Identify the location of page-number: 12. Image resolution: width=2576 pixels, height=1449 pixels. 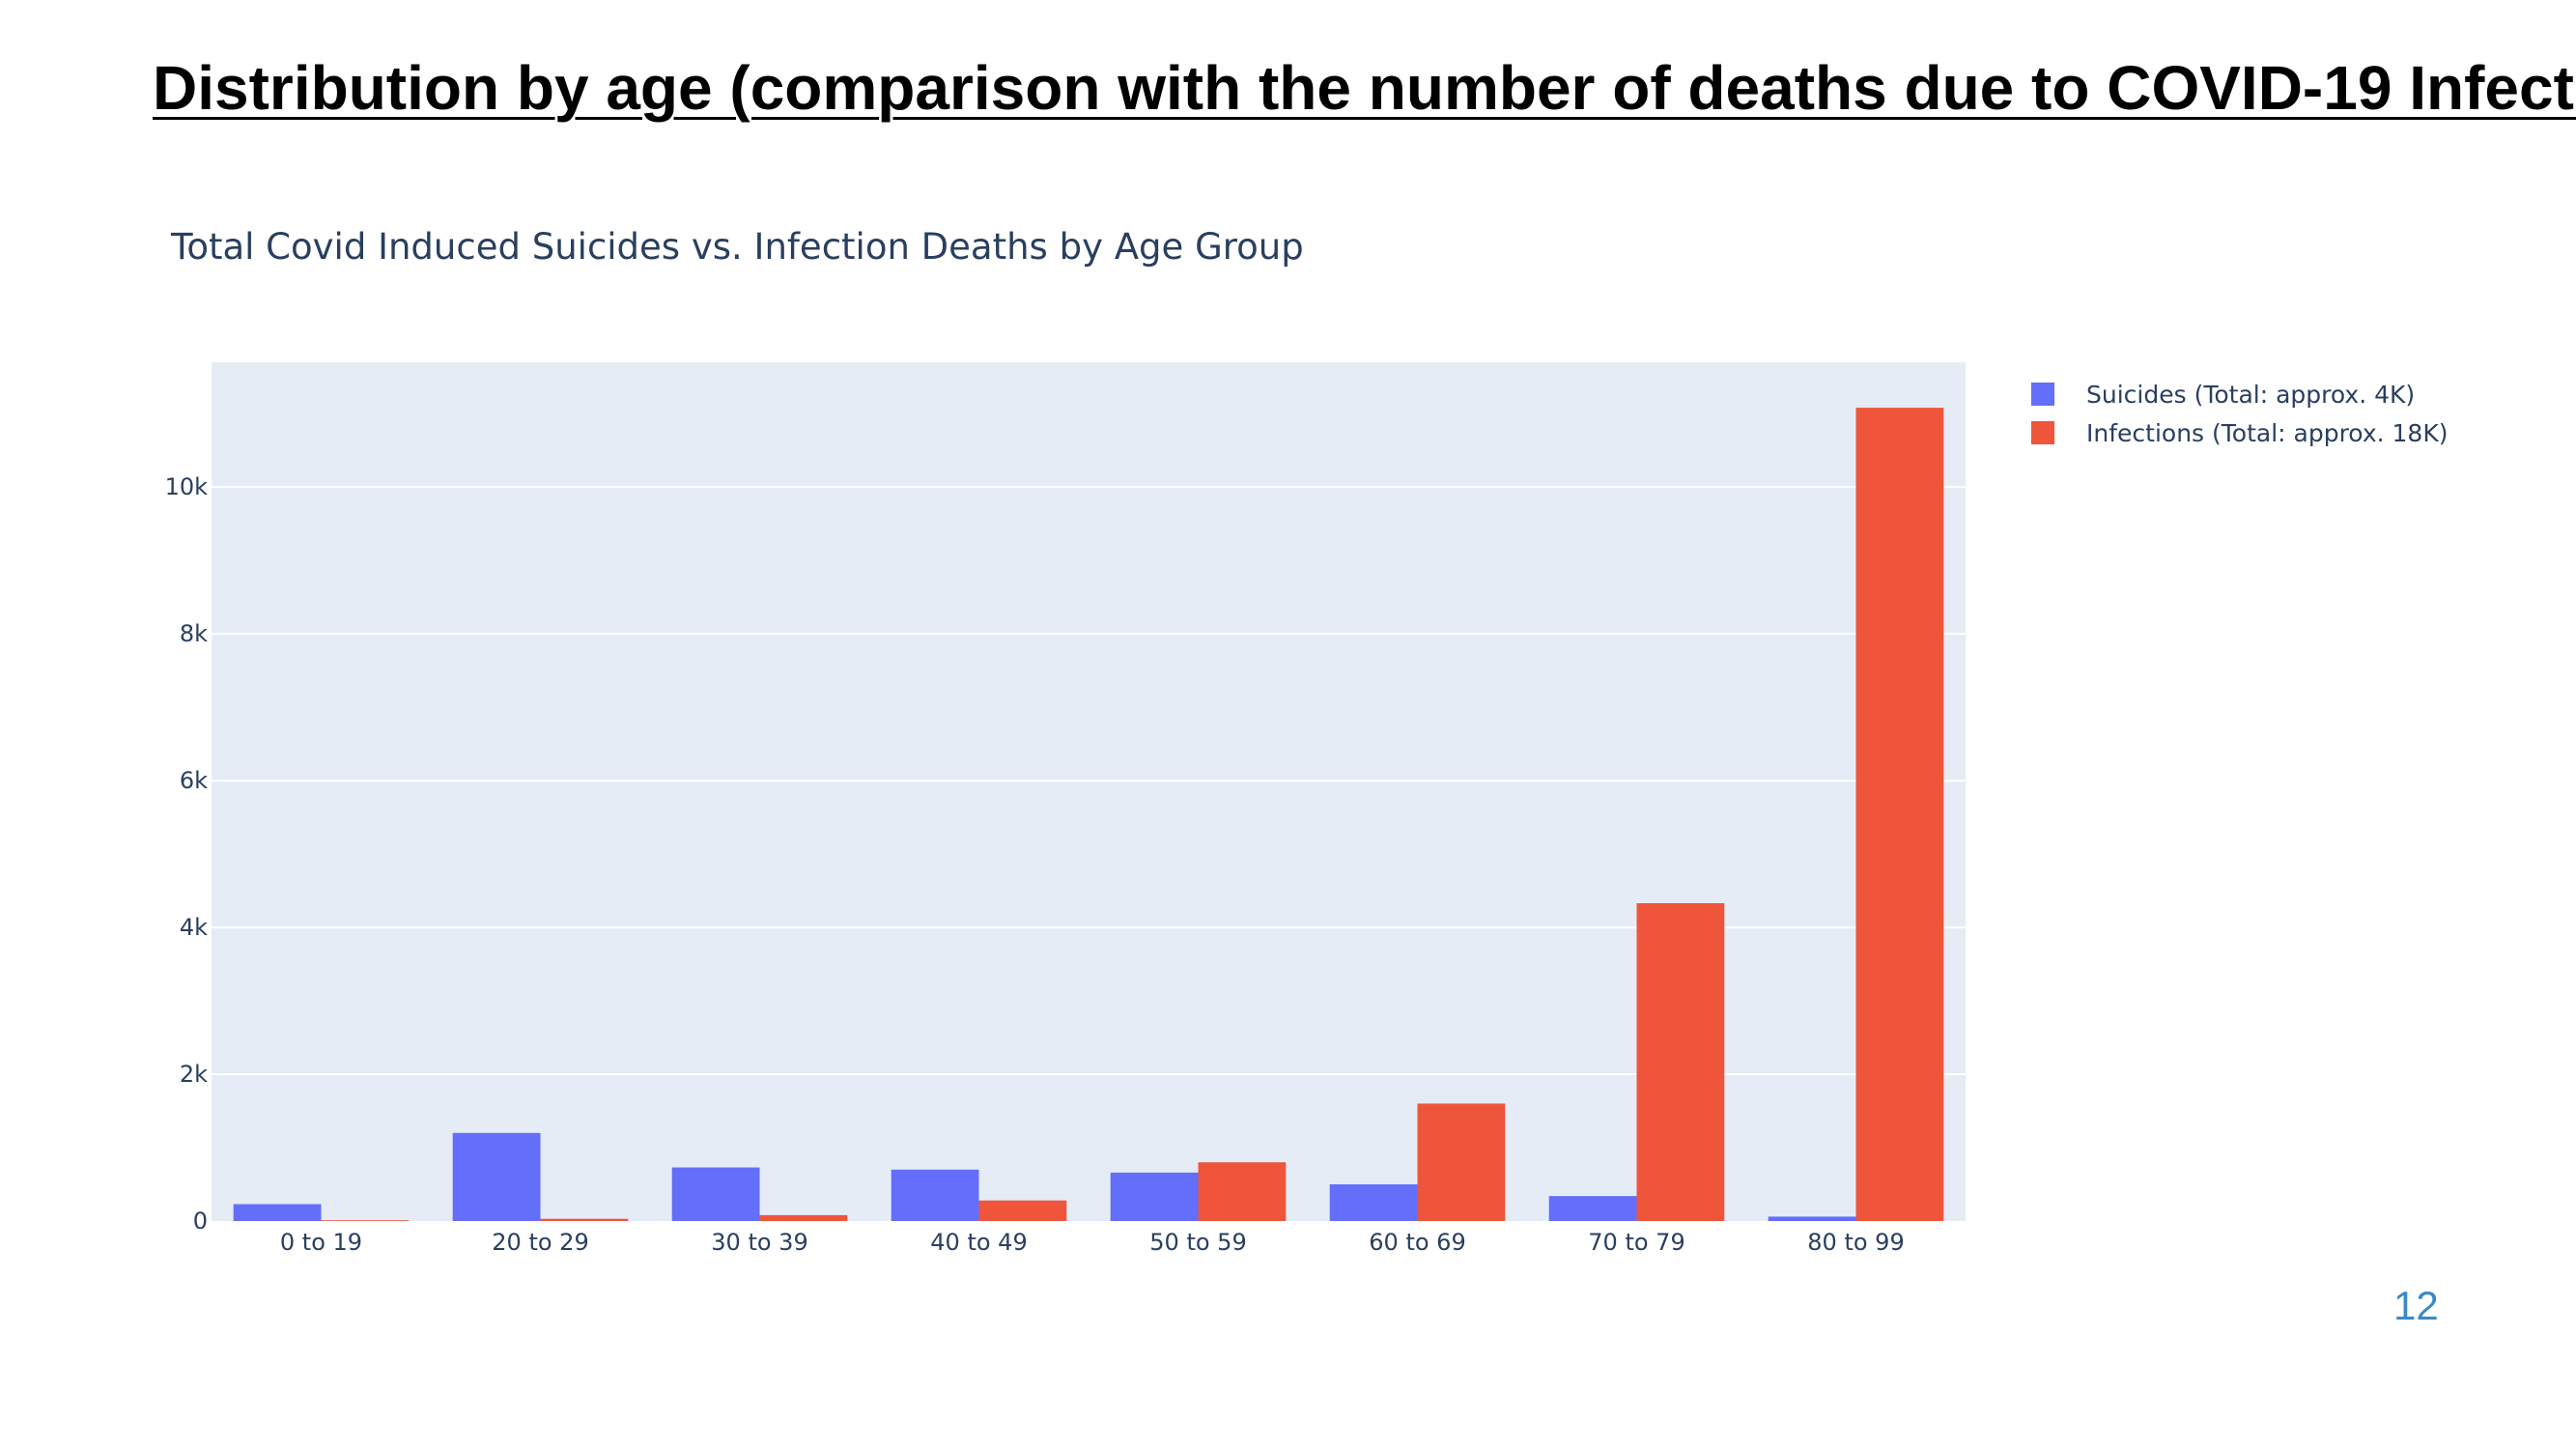
(2416, 1305).